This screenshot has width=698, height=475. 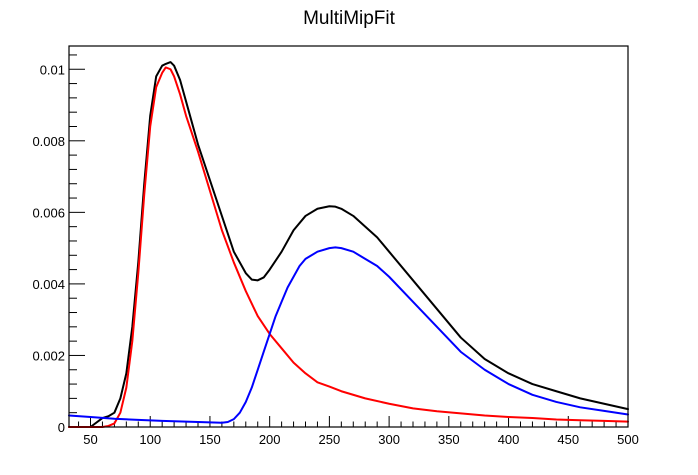 What do you see at coordinates (150, 439) in the screenshot?
I see `x-tick-label: 100` at bounding box center [150, 439].